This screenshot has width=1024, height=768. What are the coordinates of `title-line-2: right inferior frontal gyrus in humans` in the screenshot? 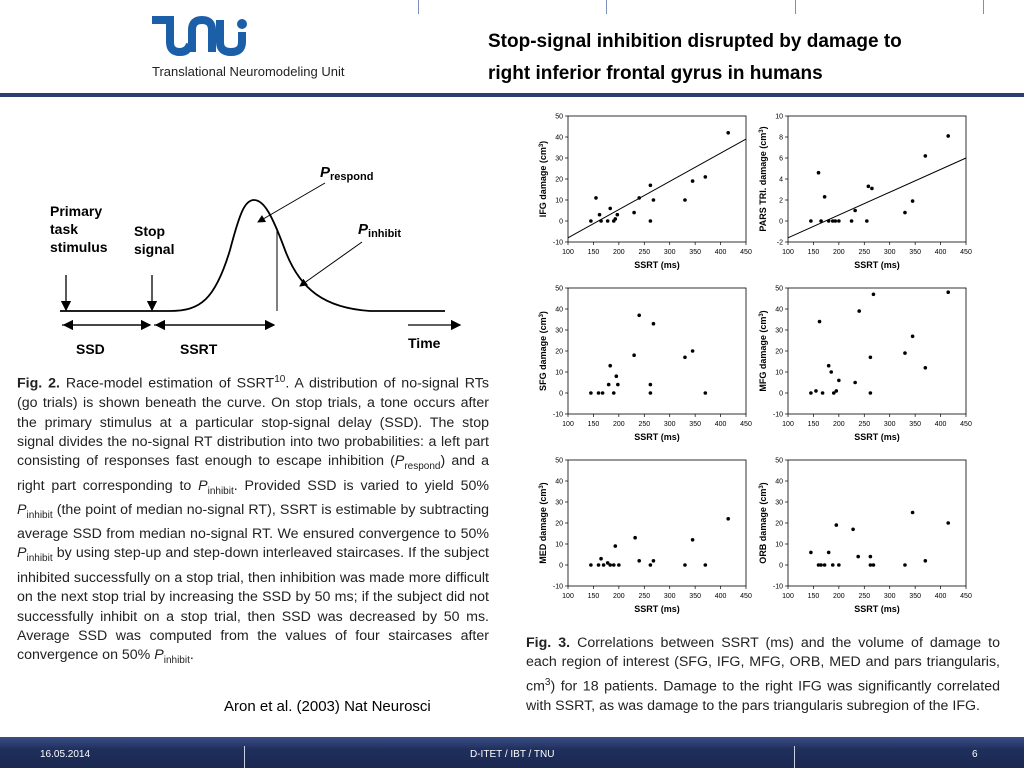 It's located at (655, 73).